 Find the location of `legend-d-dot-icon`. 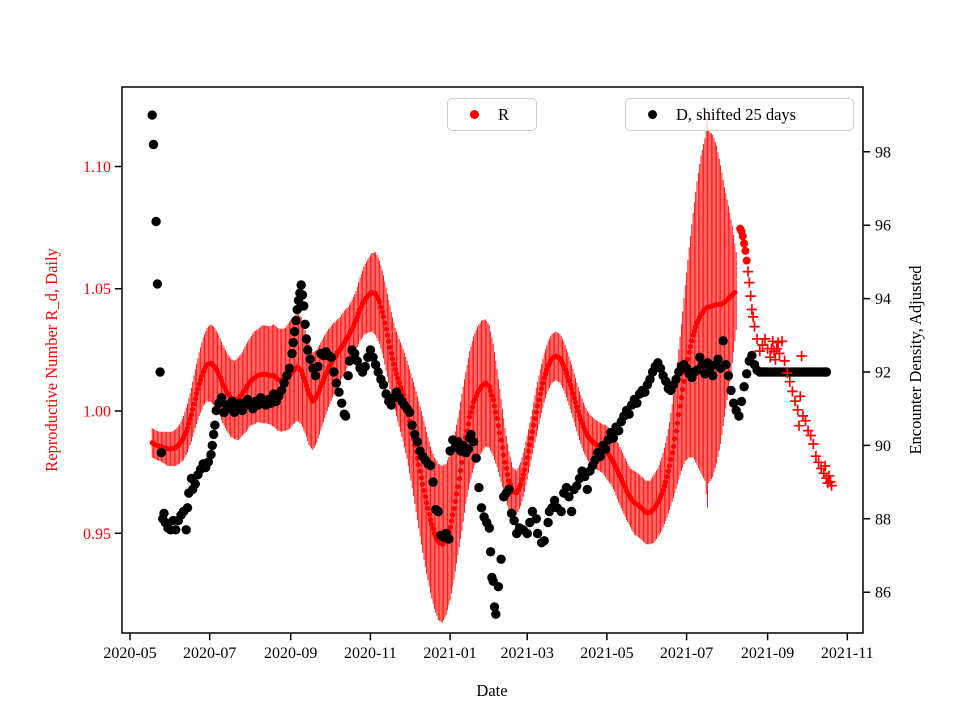

legend-d-dot-icon is located at coordinates (652, 114).